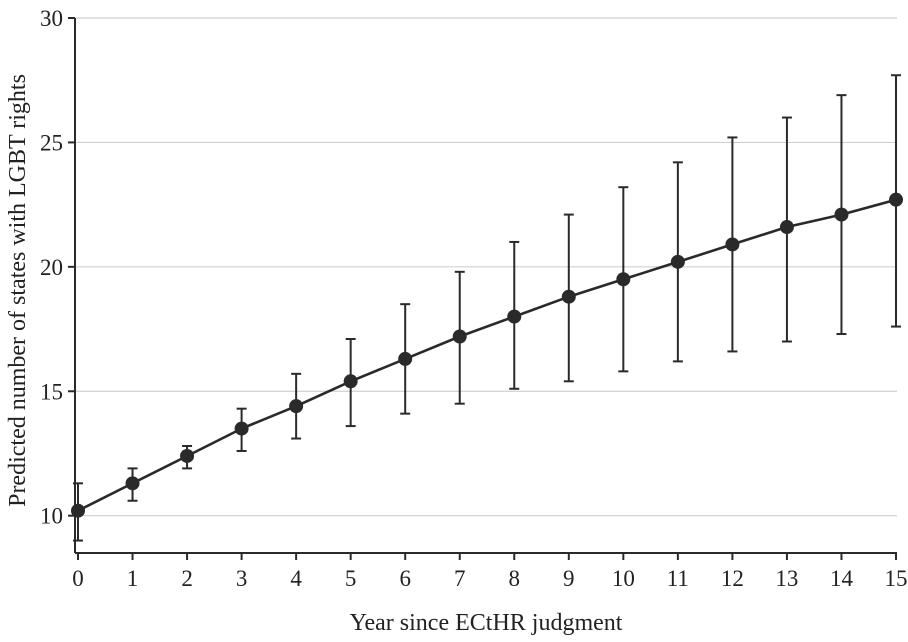 The height and width of the screenshot is (642, 908). What do you see at coordinates (51, 142) in the screenshot?
I see `y-tick-label: 25` at bounding box center [51, 142].